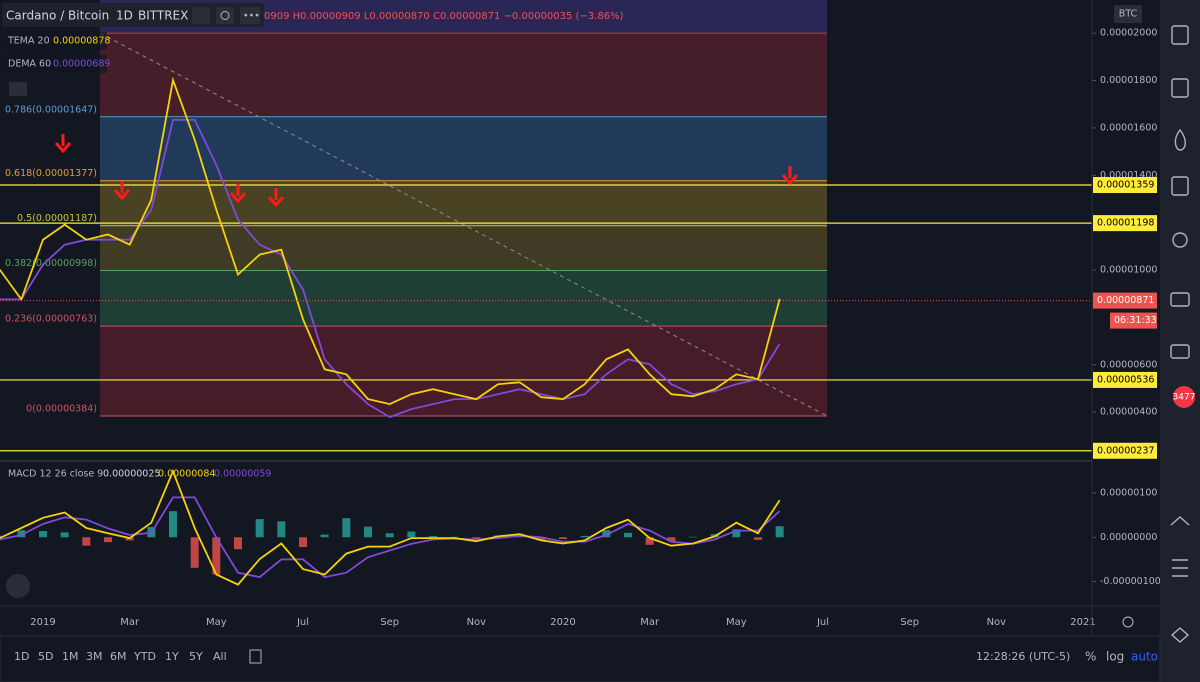 The height and width of the screenshot is (682, 1200). I want to click on arrow-annotations, so click(426, 171).